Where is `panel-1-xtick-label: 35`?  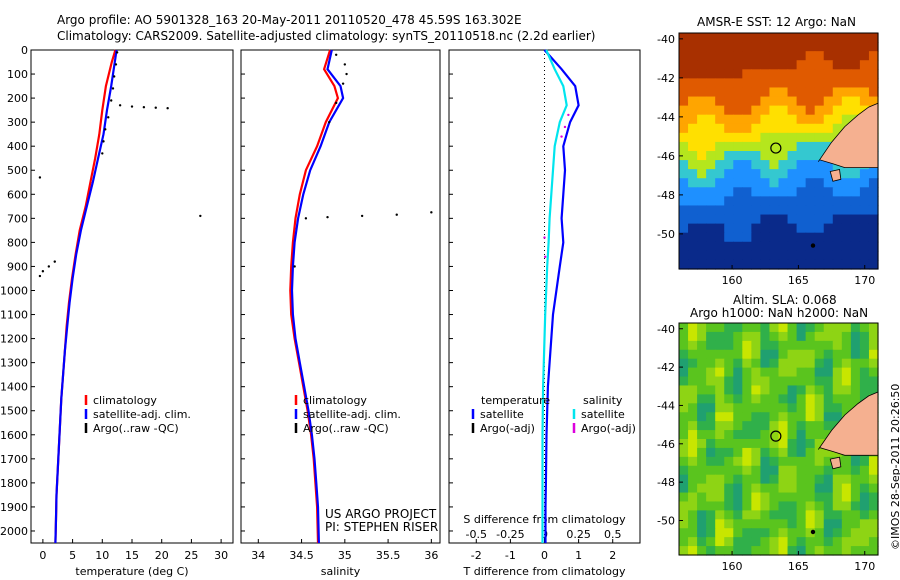 panel-1-xtick-label: 35 is located at coordinates (345, 555).